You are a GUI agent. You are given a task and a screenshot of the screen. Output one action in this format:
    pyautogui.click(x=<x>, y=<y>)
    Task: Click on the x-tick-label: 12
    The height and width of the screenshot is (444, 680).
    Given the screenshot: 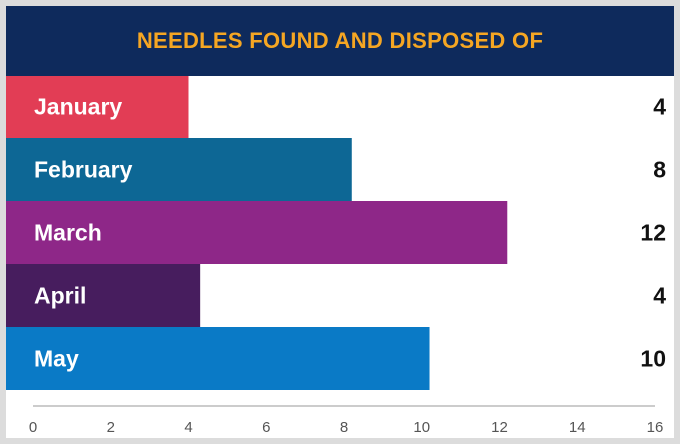 What is the action you would take?
    pyautogui.click(x=499, y=427)
    